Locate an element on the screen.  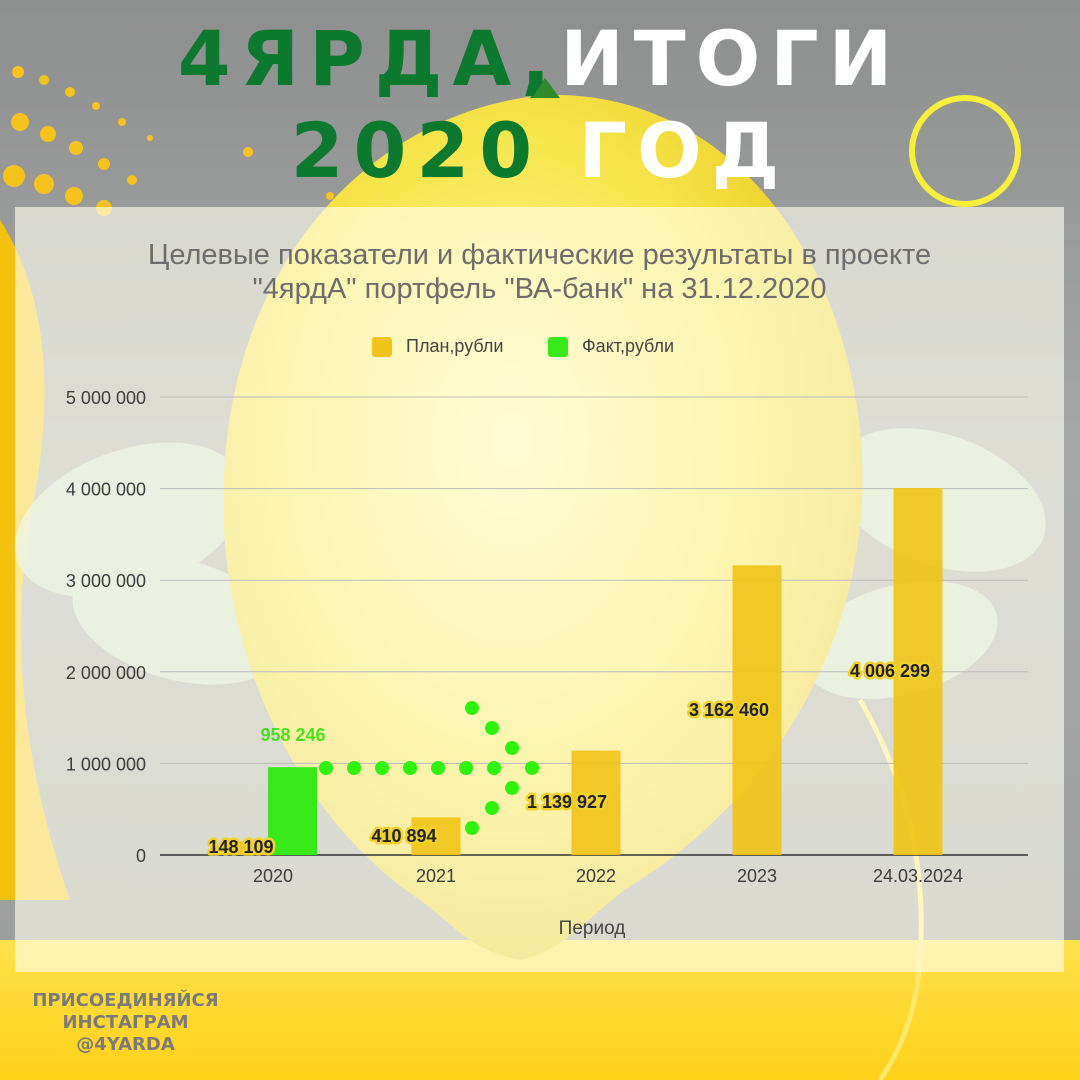
title-results: ИТОГИ is located at coordinates (731, 58).